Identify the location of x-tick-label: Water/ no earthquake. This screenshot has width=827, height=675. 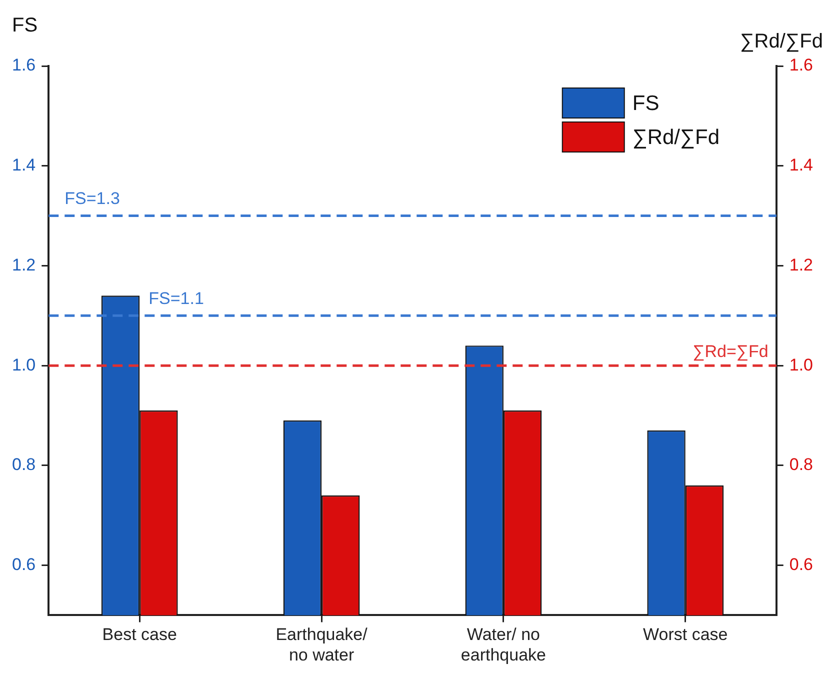
(503, 644).